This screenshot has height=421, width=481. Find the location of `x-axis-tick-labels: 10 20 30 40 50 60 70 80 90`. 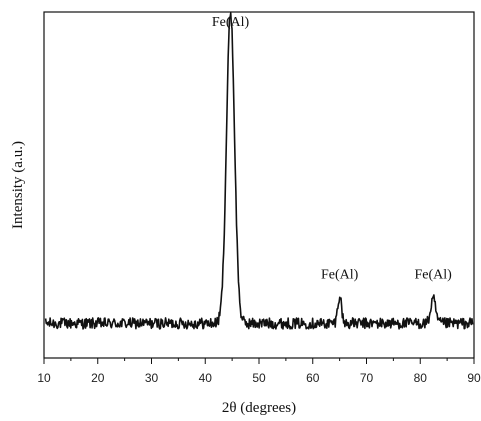

x-axis-tick-labels: 10 20 30 40 50 60 70 80 90 is located at coordinates (259, 378).